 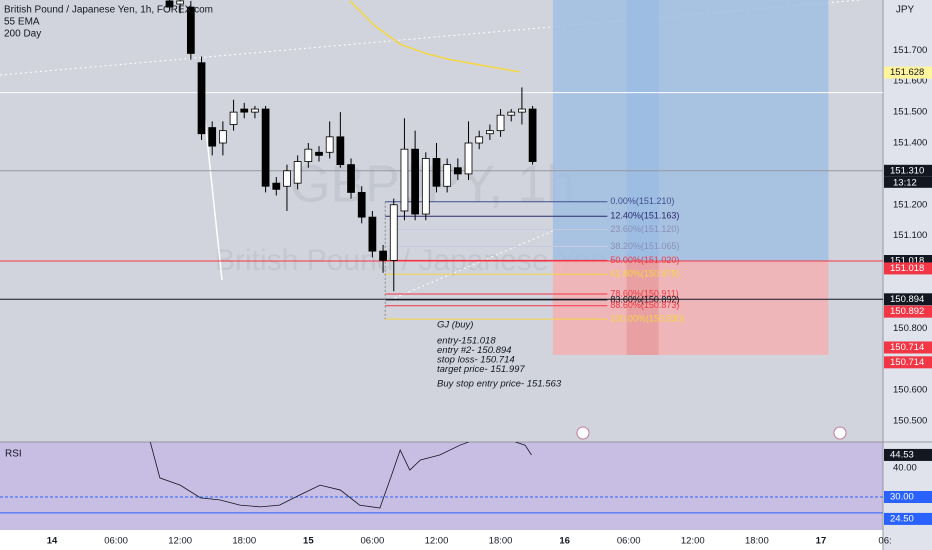 I want to click on fib-label: 83.60%(150.892), so click(x=644, y=299).